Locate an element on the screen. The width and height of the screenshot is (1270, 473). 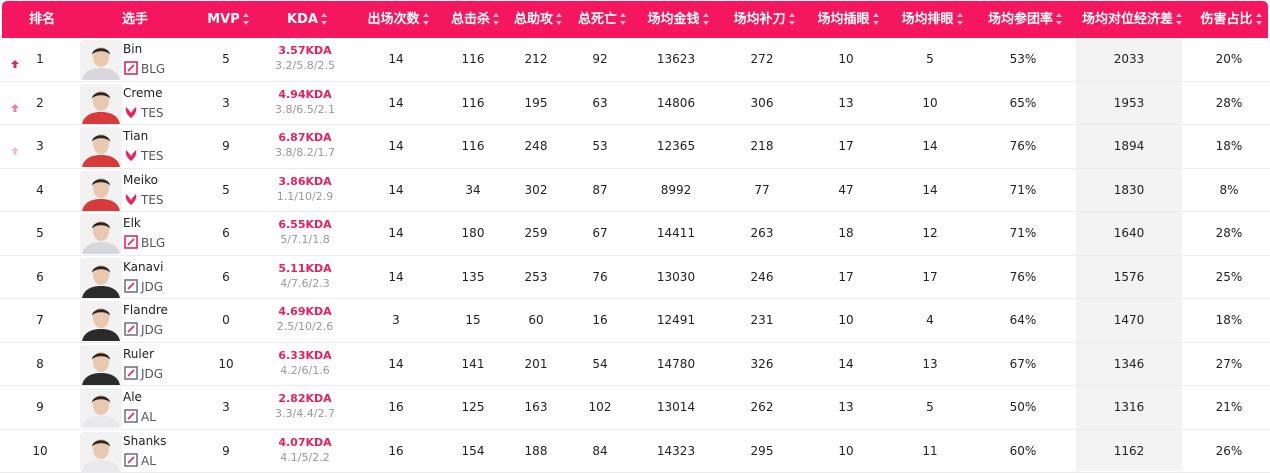
header-assists: 总助攻 is located at coordinates (538, 19).